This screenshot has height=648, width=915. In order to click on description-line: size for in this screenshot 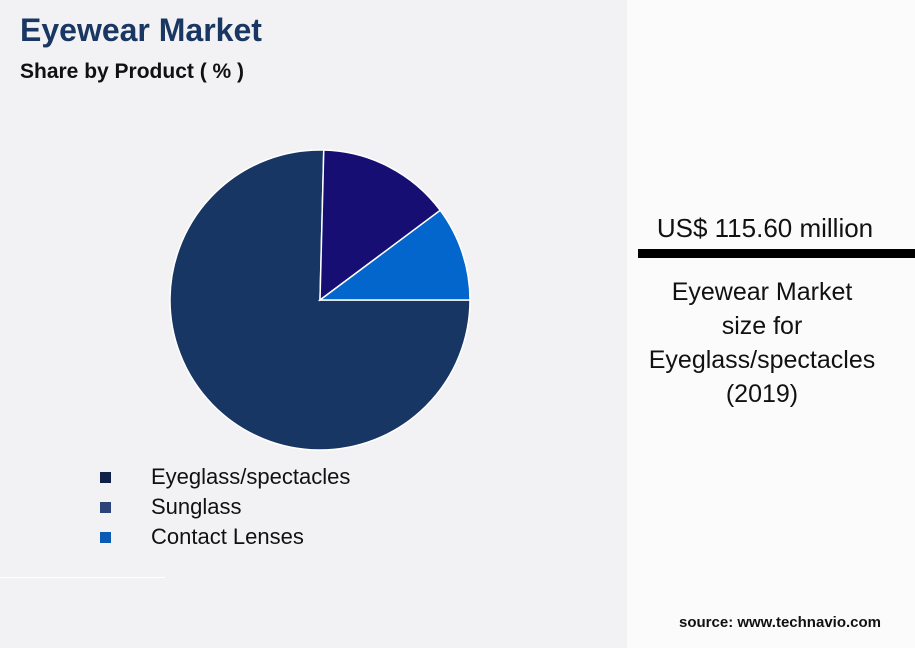, I will do `click(762, 326)`.